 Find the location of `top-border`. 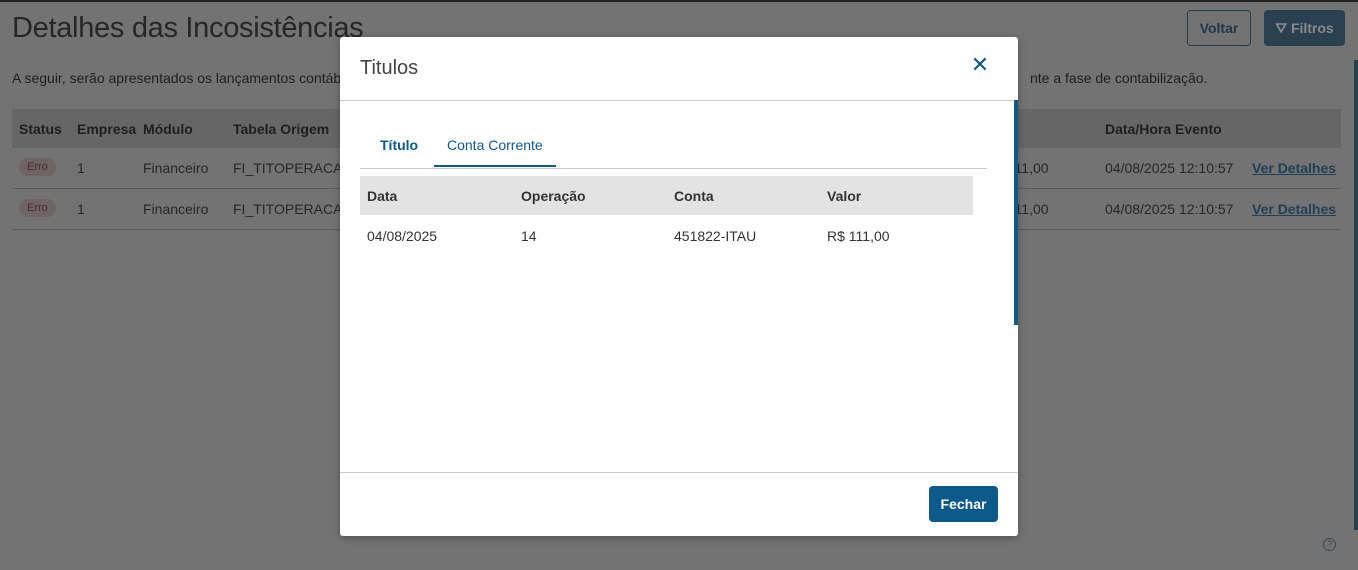

top-border is located at coordinates (679, 1).